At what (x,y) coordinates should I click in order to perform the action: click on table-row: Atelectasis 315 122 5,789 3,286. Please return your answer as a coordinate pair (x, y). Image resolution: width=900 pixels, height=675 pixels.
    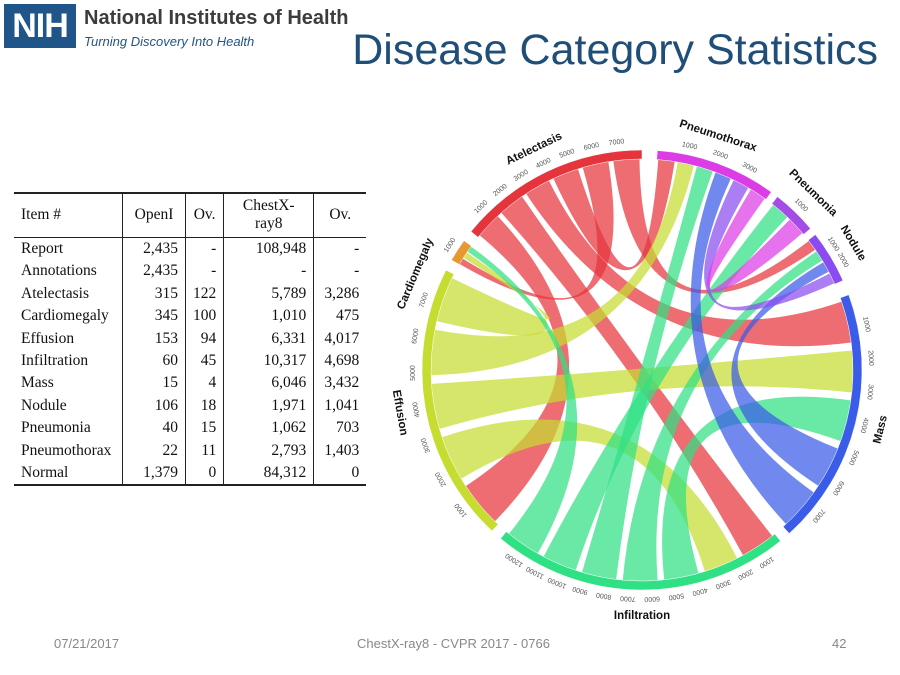
    Looking at the image, I should click on (190, 294).